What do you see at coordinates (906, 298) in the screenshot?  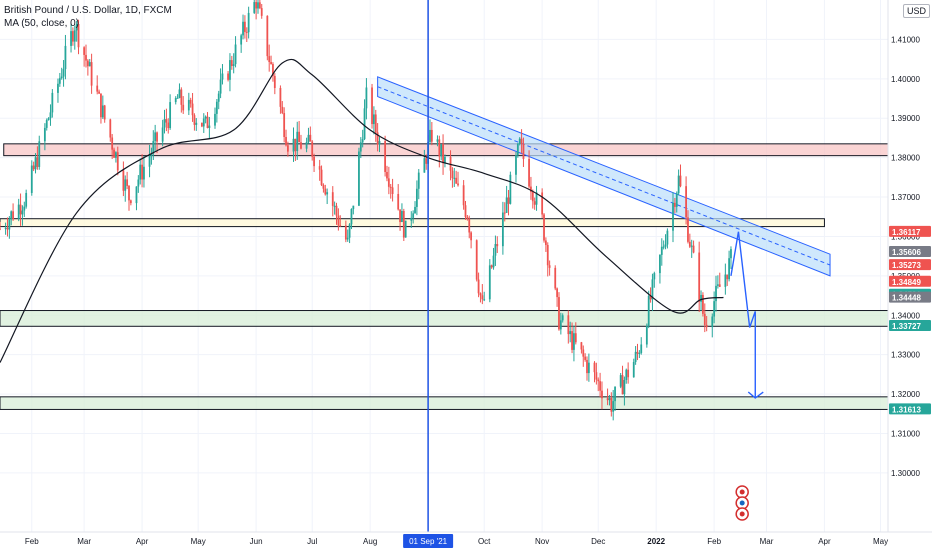 I see `price-tag-label: 1.34448` at bounding box center [906, 298].